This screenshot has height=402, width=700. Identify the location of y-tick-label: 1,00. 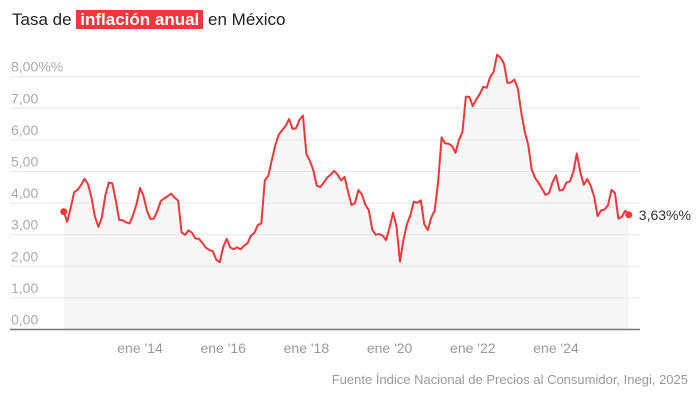
(24, 288).